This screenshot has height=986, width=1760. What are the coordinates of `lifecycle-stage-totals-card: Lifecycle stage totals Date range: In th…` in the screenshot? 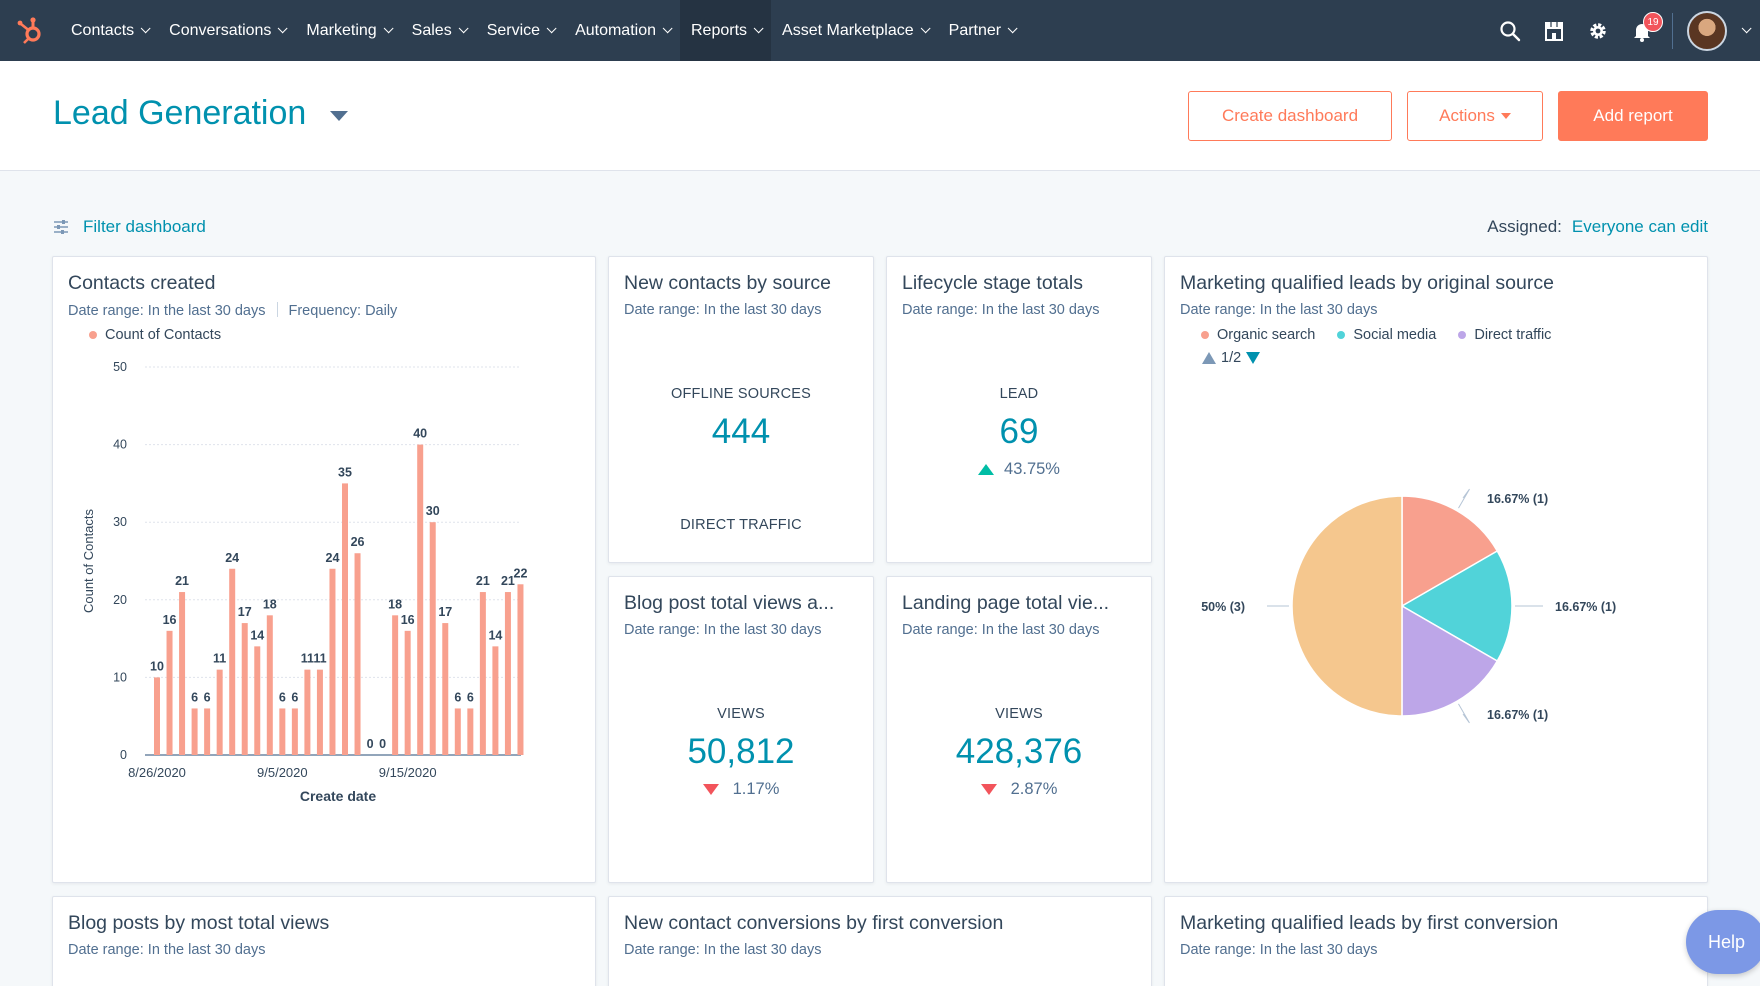 It's located at (1019, 409).